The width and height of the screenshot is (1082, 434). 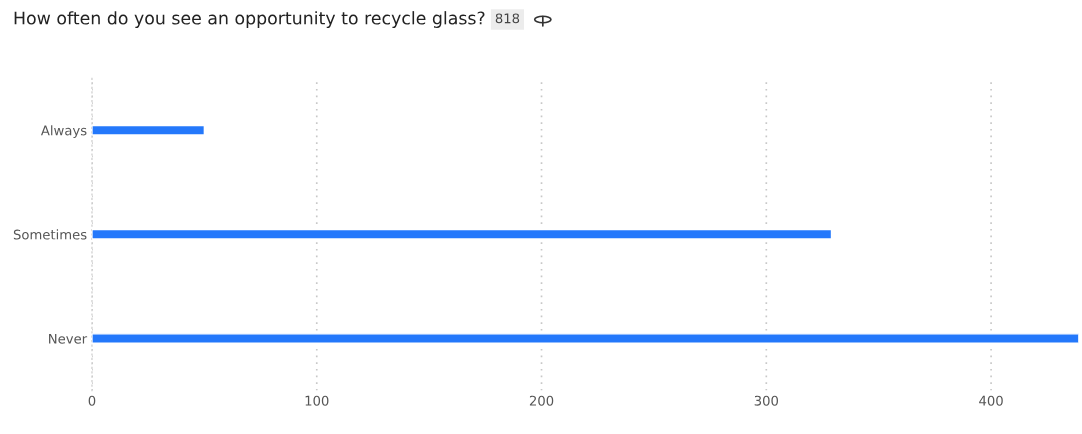 What do you see at coordinates (766, 400) in the screenshot?
I see `x-tick-label: 300` at bounding box center [766, 400].